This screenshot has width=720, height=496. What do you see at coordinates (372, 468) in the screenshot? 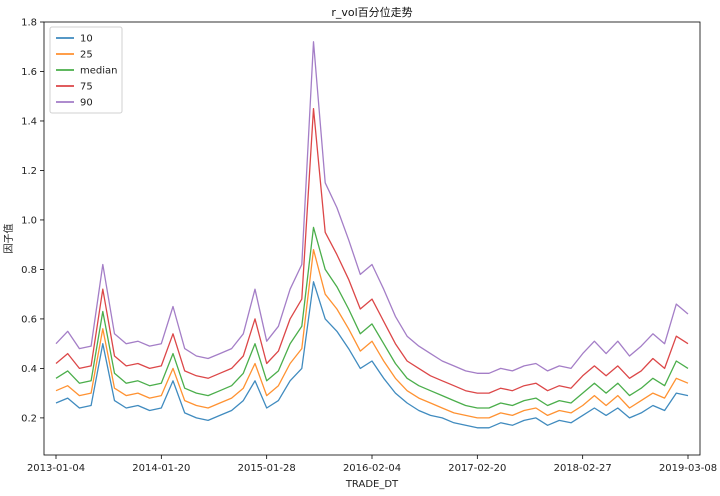
I see `x-tick-label: 2016-02-04` at bounding box center [372, 468].